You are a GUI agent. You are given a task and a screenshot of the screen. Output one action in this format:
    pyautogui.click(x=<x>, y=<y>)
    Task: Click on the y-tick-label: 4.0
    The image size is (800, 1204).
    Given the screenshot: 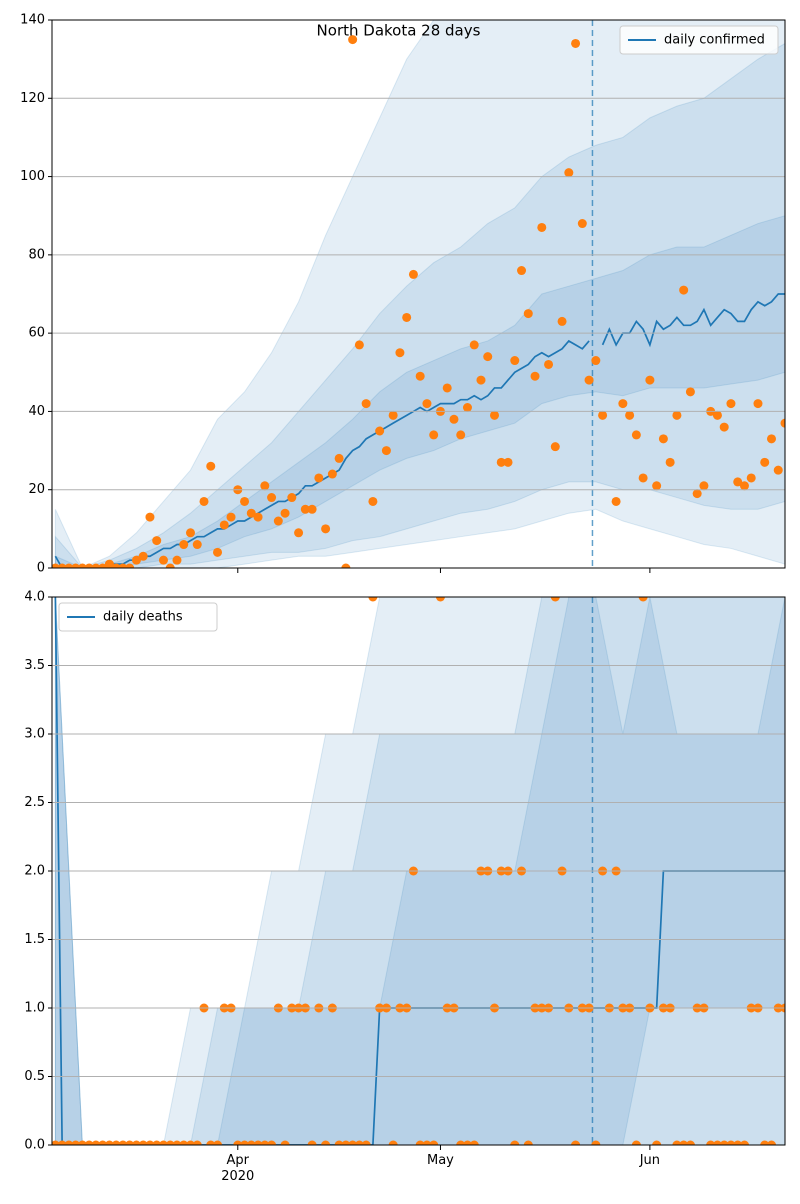 What is the action you would take?
    pyautogui.click(x=34, y=597)
    